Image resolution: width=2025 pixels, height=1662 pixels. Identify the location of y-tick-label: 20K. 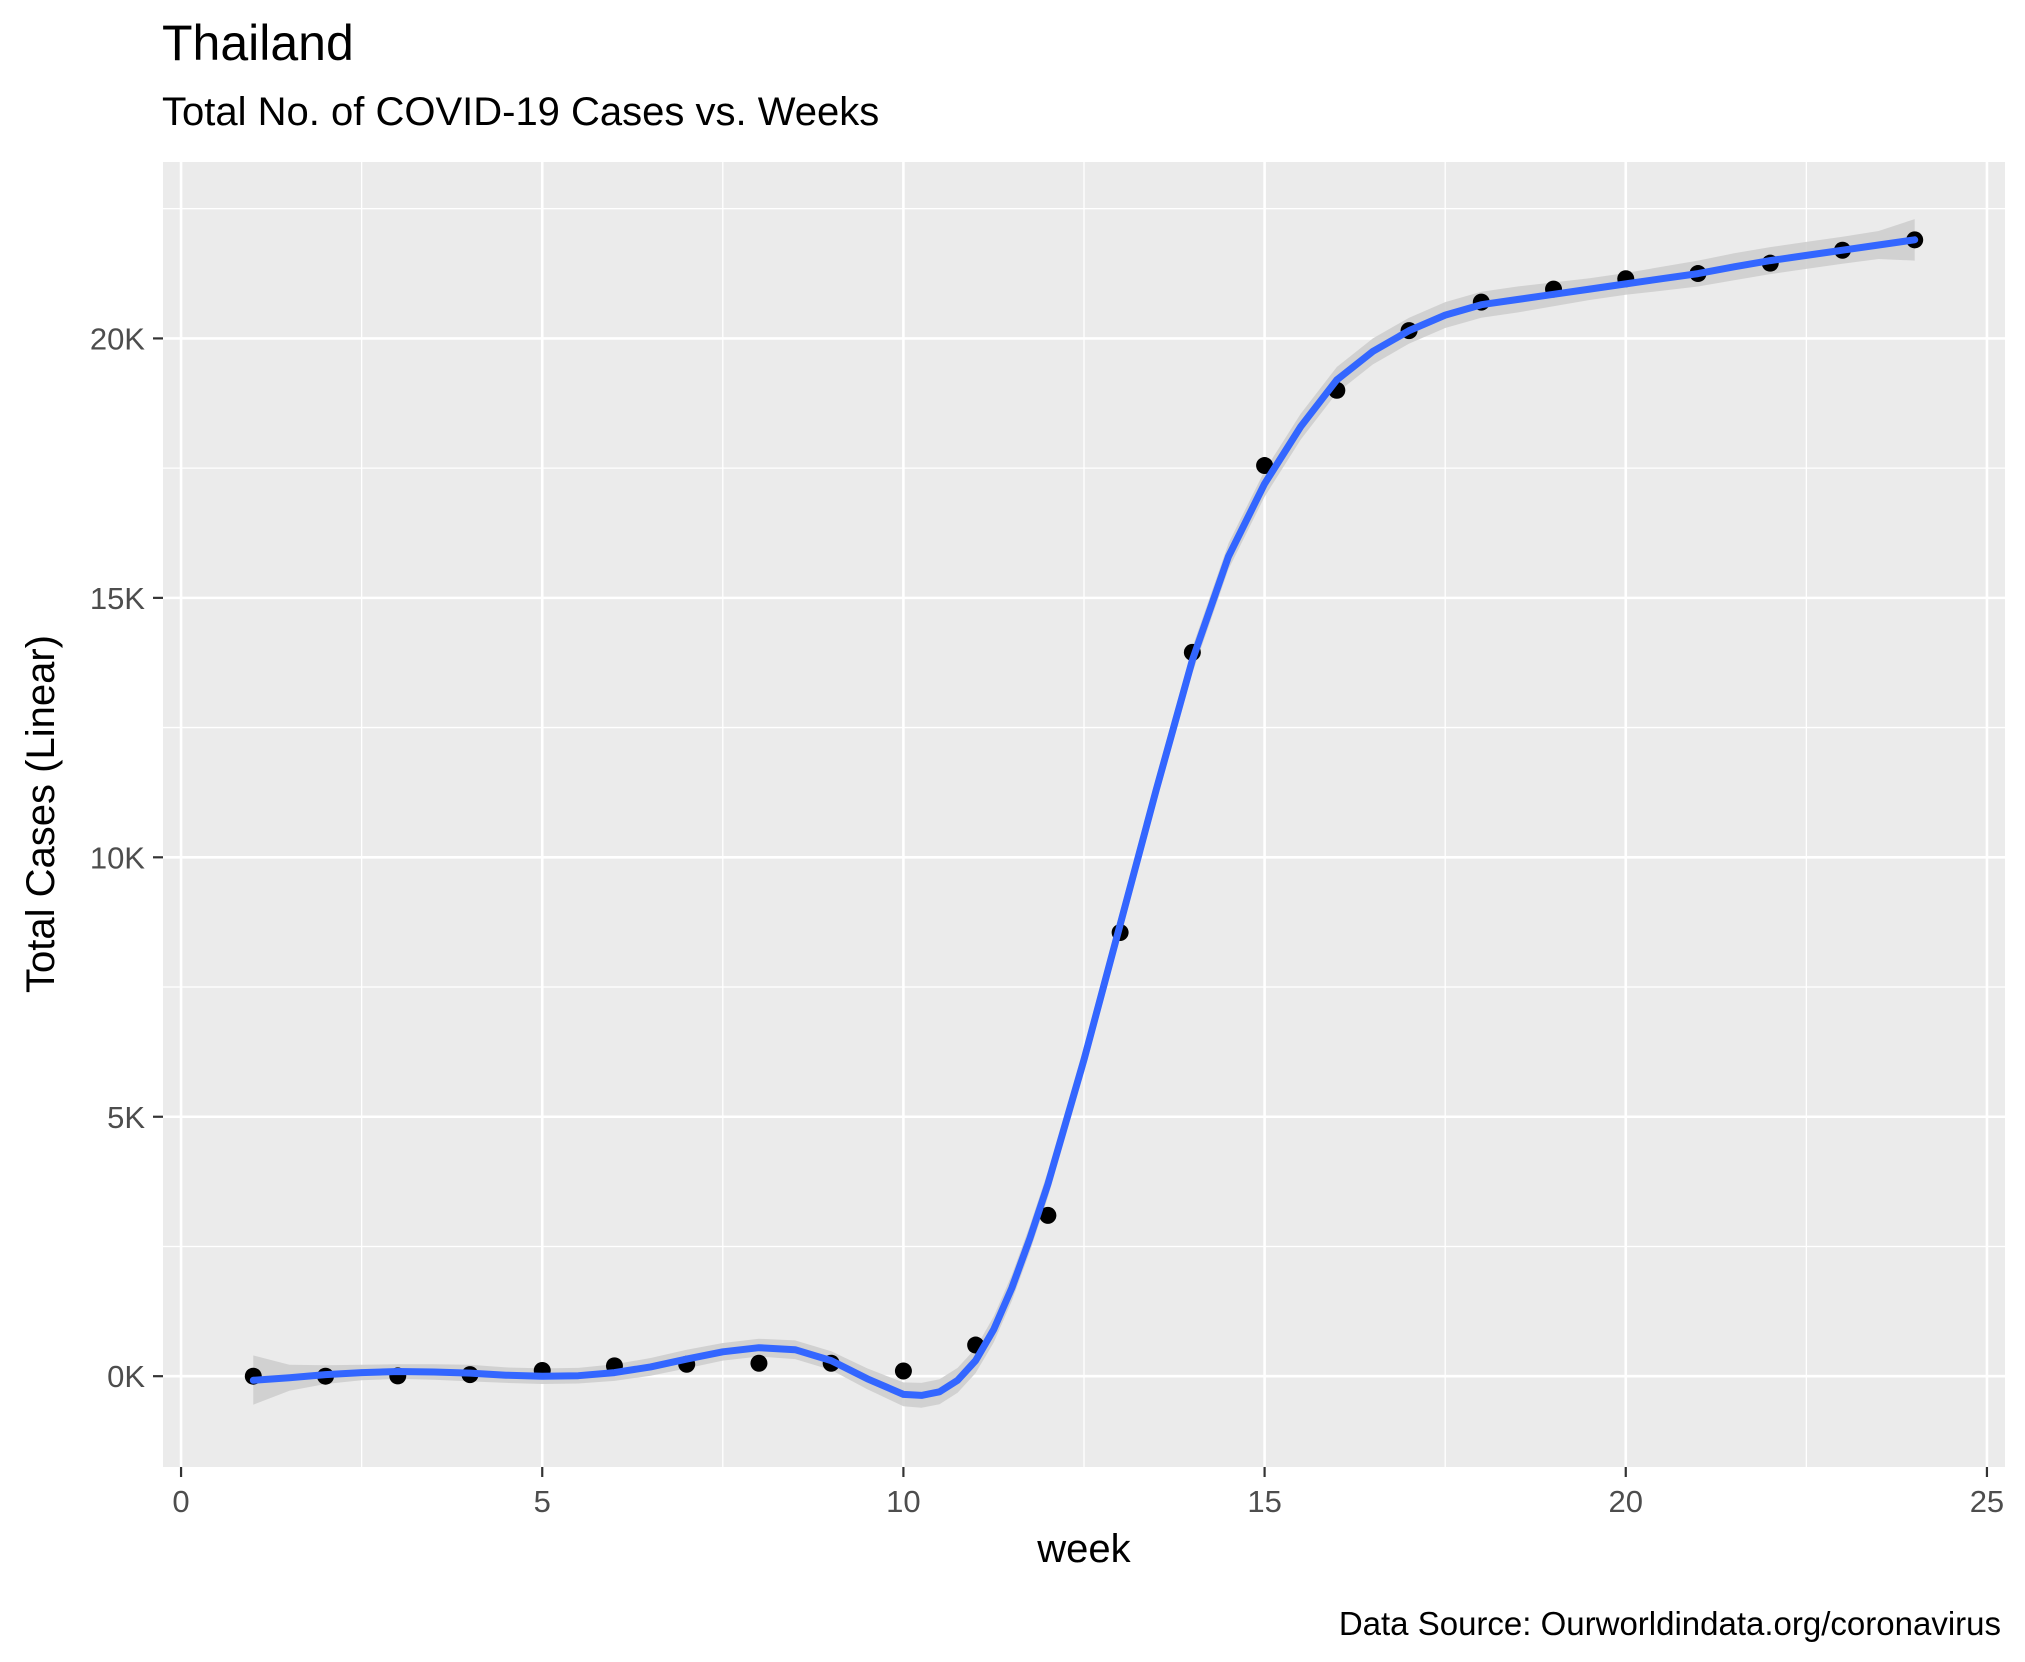
(117, 338).